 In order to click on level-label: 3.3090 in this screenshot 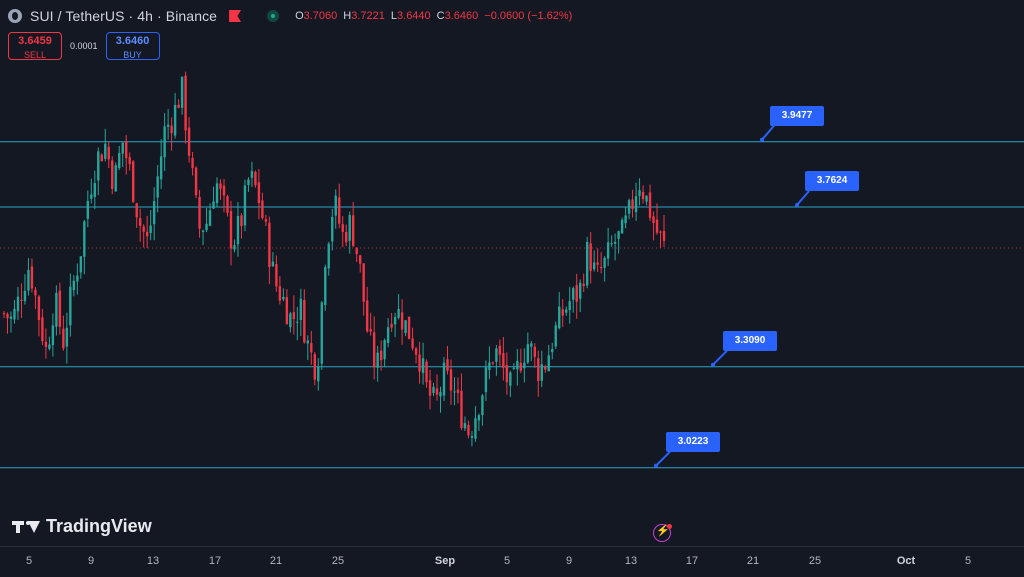, I will do `click(750, 340)`.